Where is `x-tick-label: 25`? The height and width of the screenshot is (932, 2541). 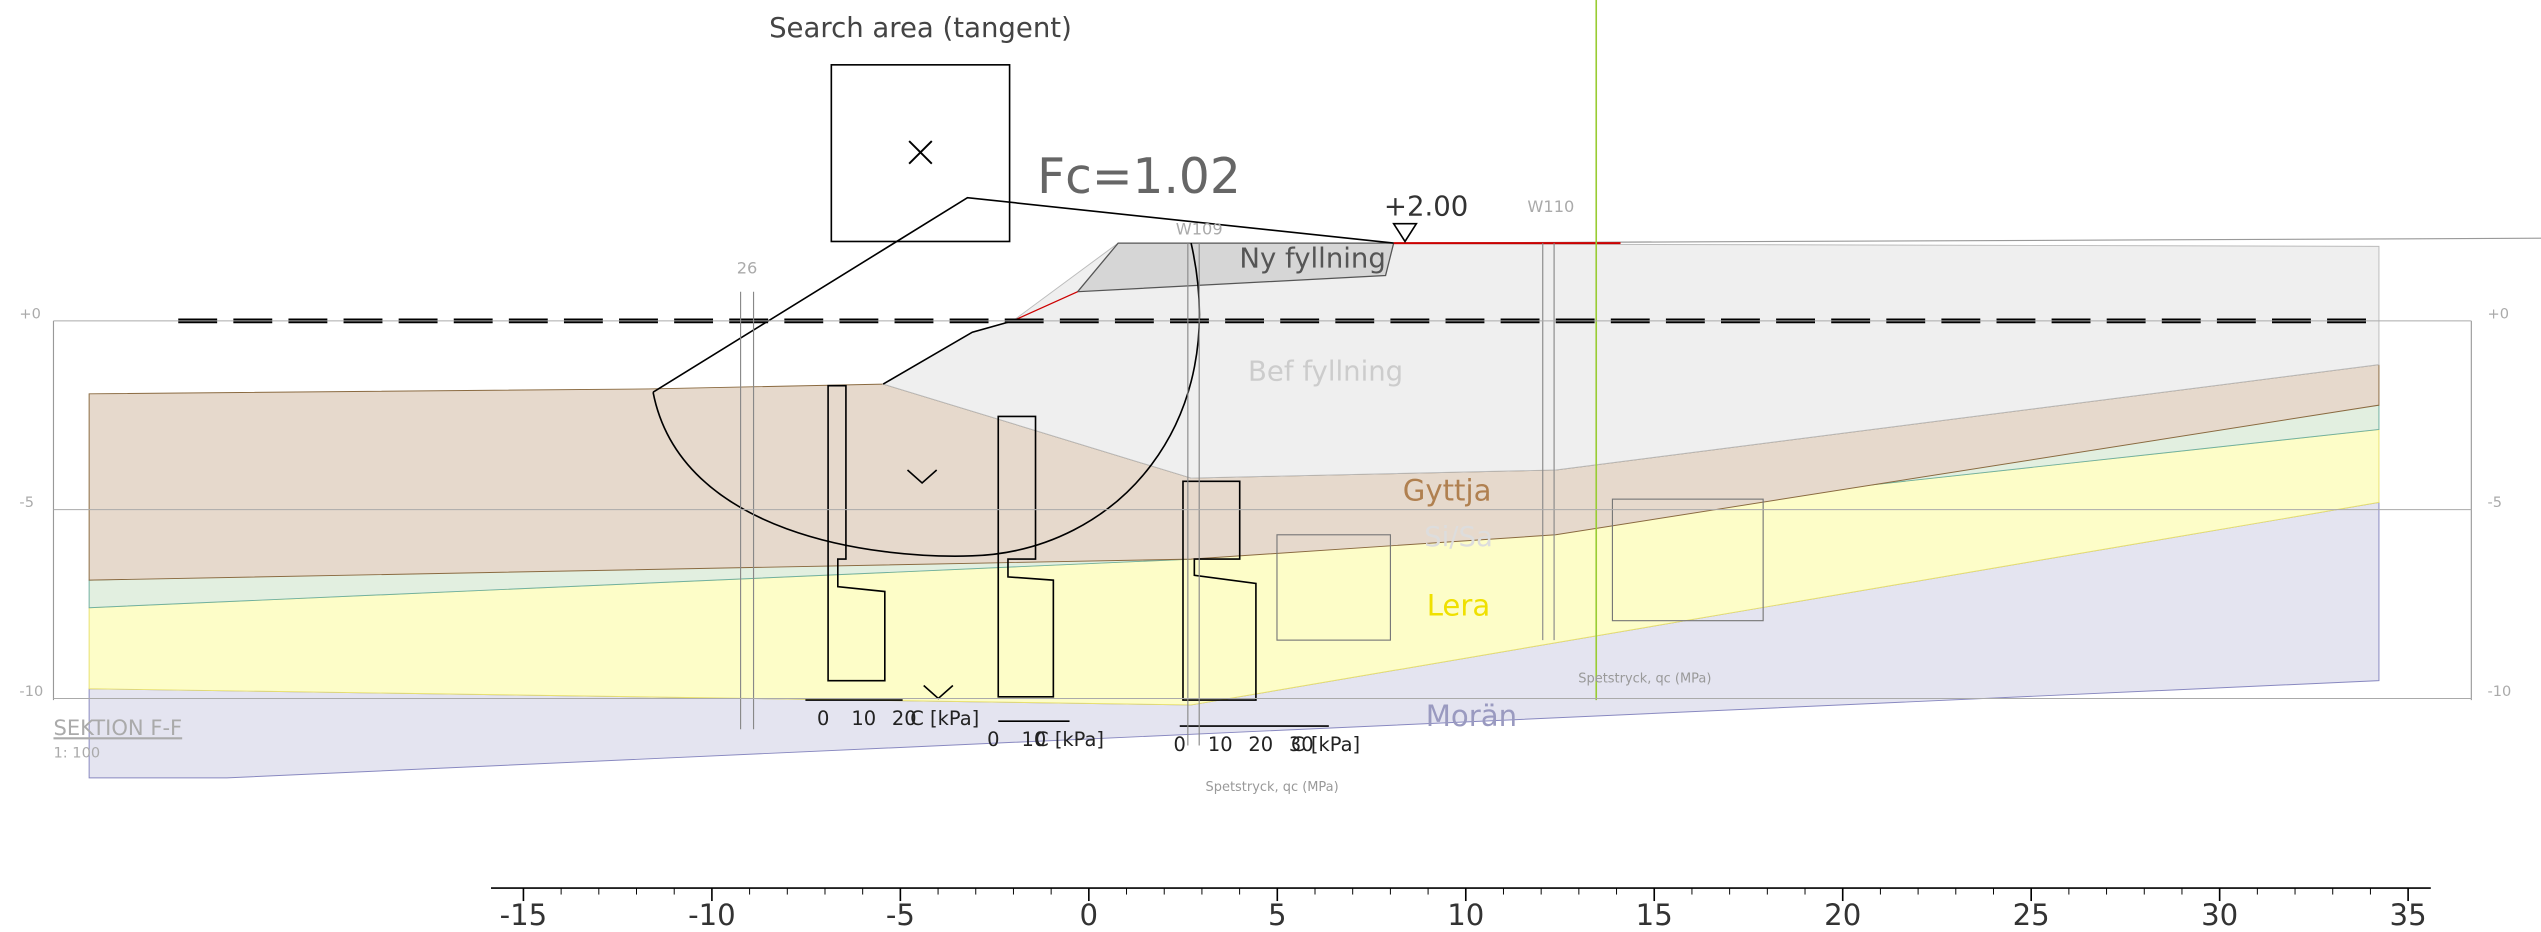
x-tick-label: 25 is located at coordinates (2031, 915).